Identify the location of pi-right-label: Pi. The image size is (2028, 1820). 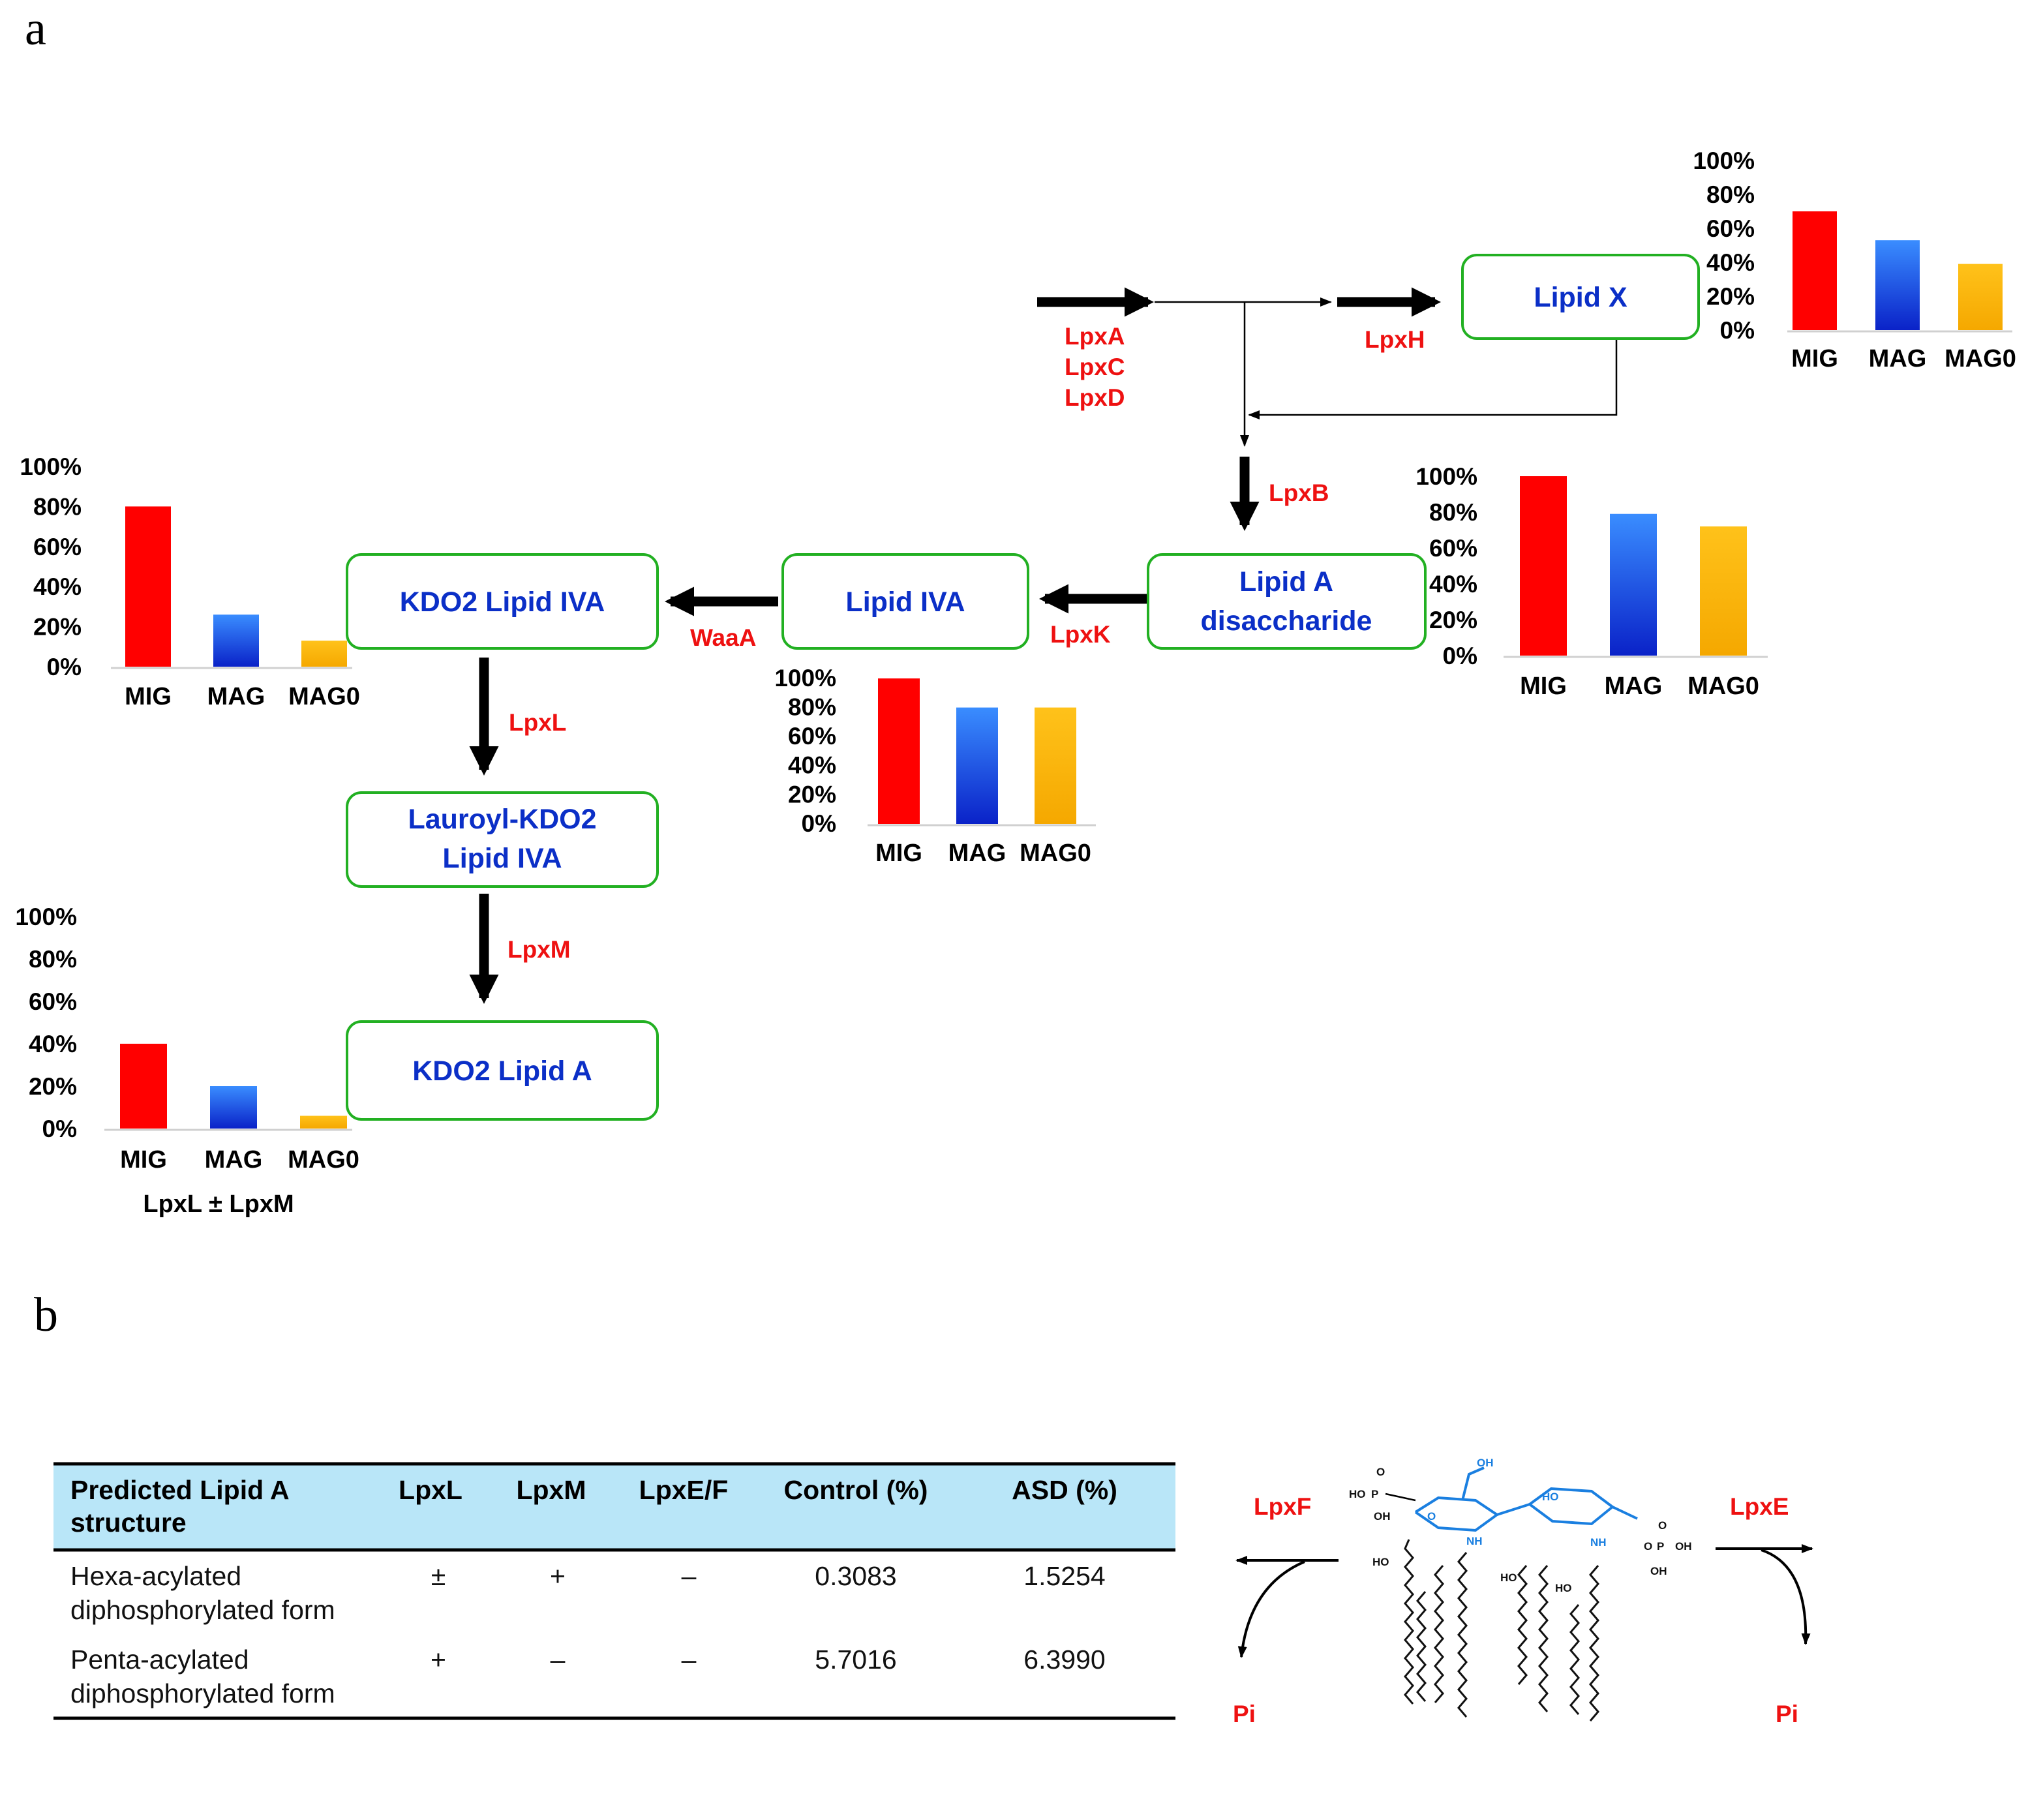
(1787, 1714).